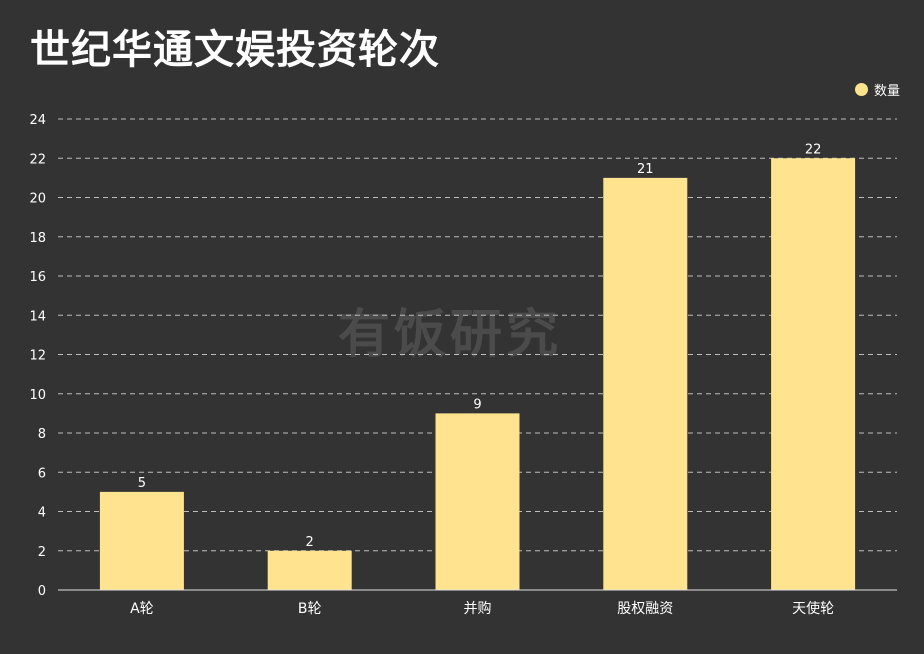 The width and height of the screenshot is (924, 654). Describe the element at coordinates (42, 513) in the screenshot. I see `y-tick-label: 4` at that location.